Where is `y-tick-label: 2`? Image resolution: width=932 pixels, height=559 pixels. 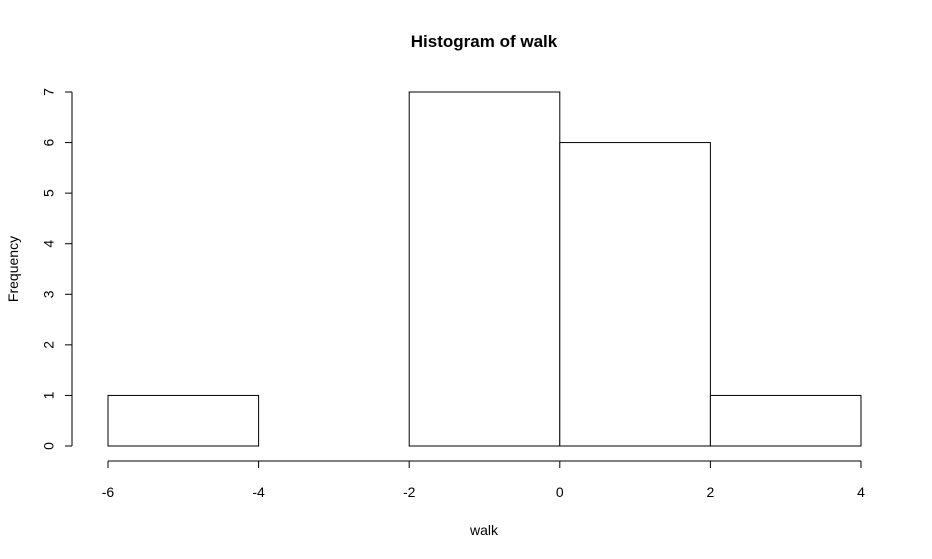
y-tick-label: 2 is located at coordinates (49, 345).